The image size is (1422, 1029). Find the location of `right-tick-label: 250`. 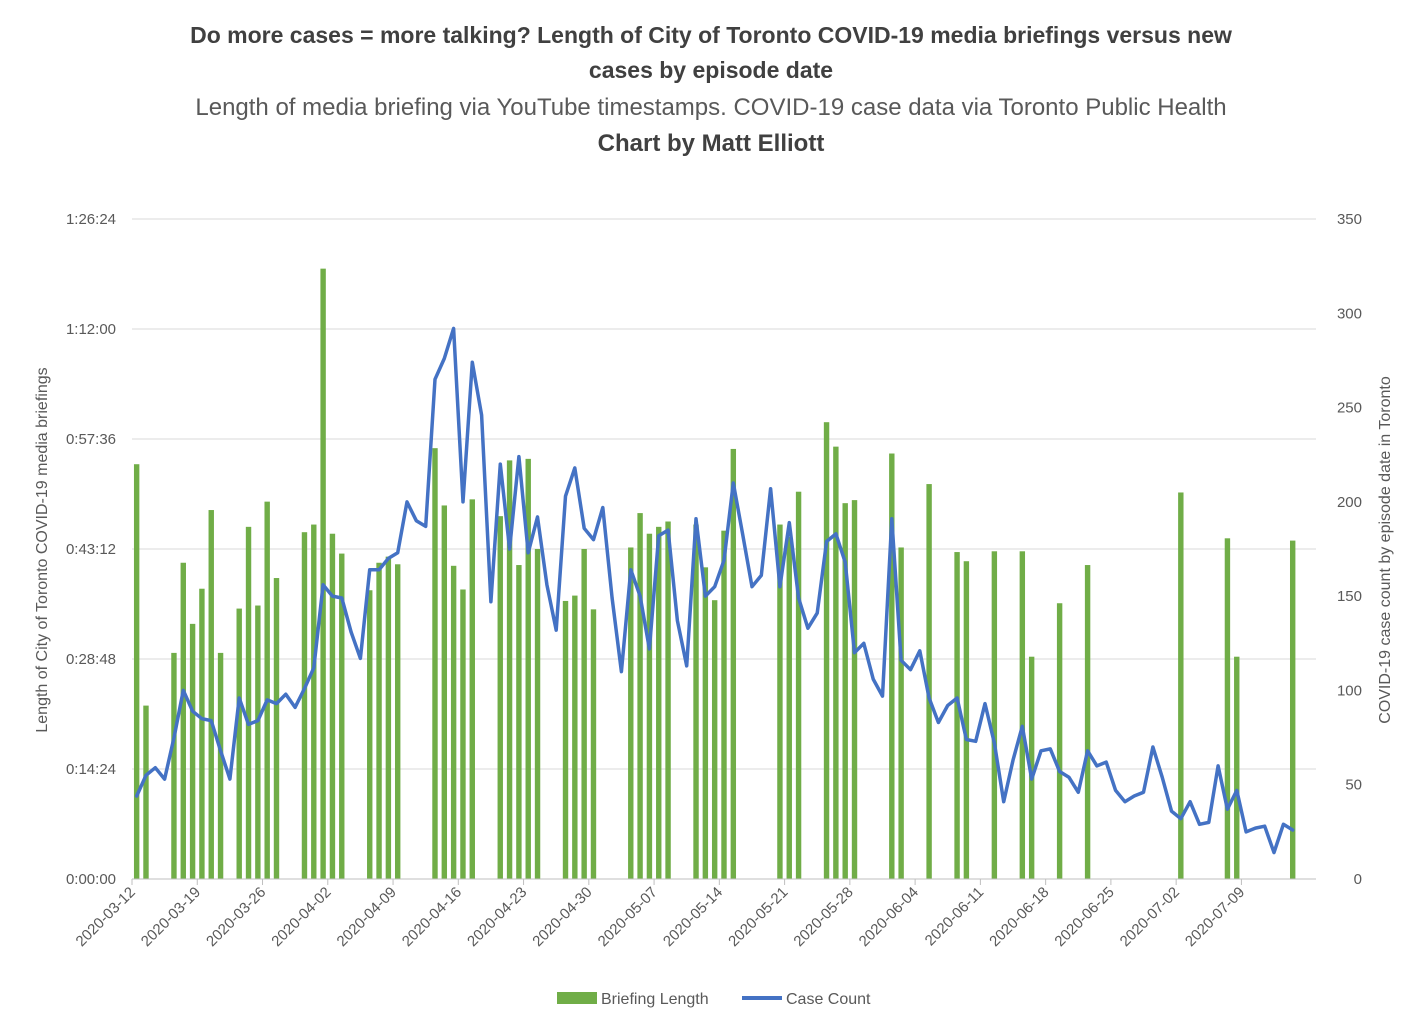

right-tick-label: 250 is located at coordinates (1349, 408).